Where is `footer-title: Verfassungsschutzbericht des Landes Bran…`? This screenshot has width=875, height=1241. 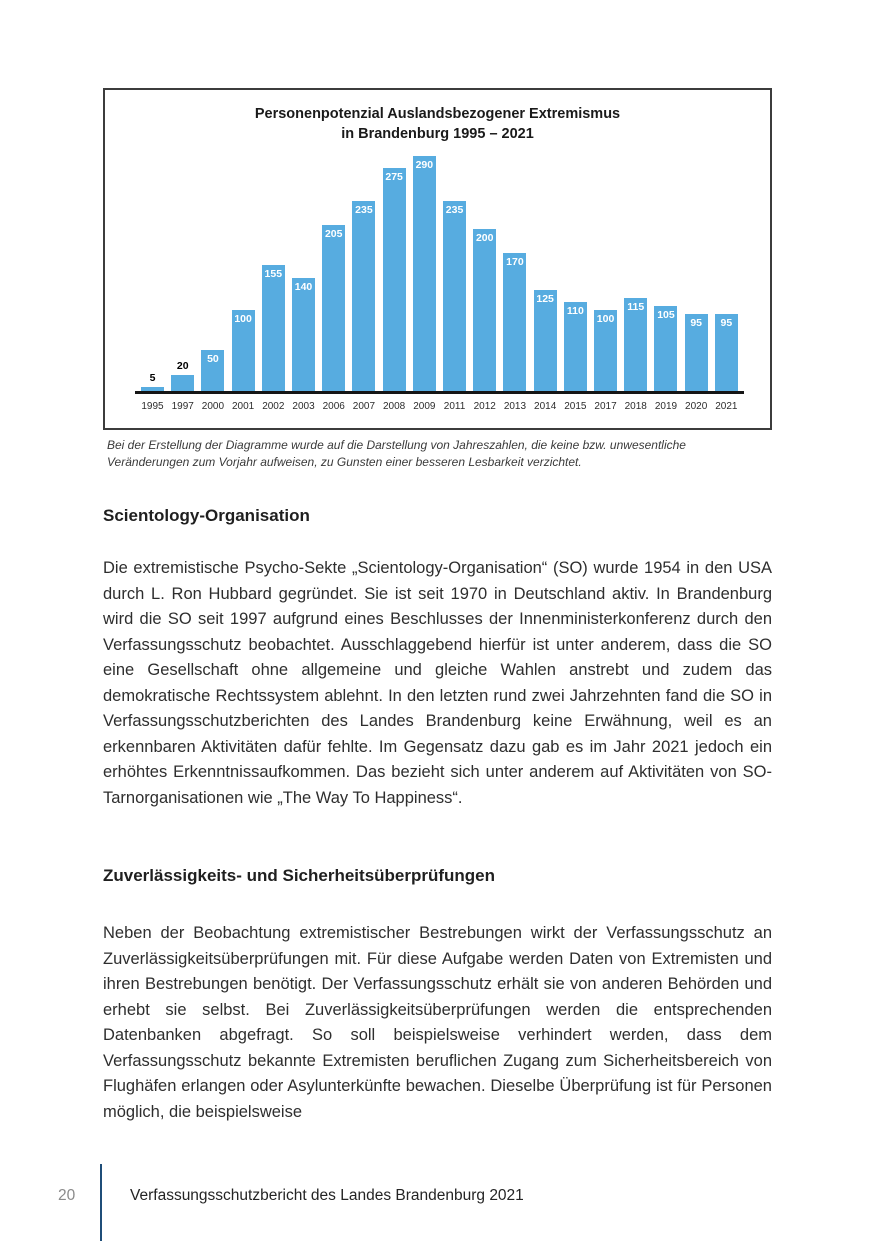
footer-title: Verfassungsschutzbericht des Landes Bran… is located at coordinates (327, 1195).